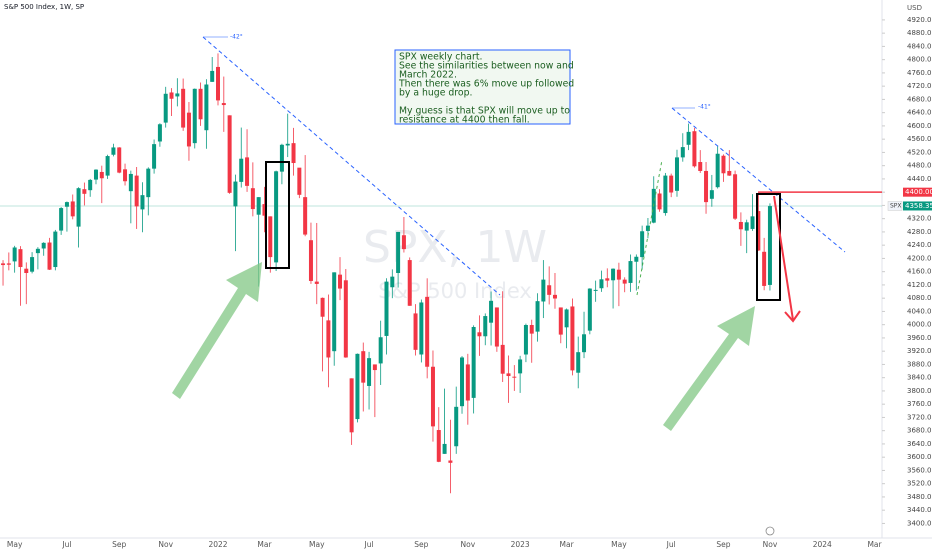 The width and height of the screenshot is (932, 550). Describe the element at coordinates (455, 291) in the screenshot. I see `watermark-name: S&P 500 Index` at that location.